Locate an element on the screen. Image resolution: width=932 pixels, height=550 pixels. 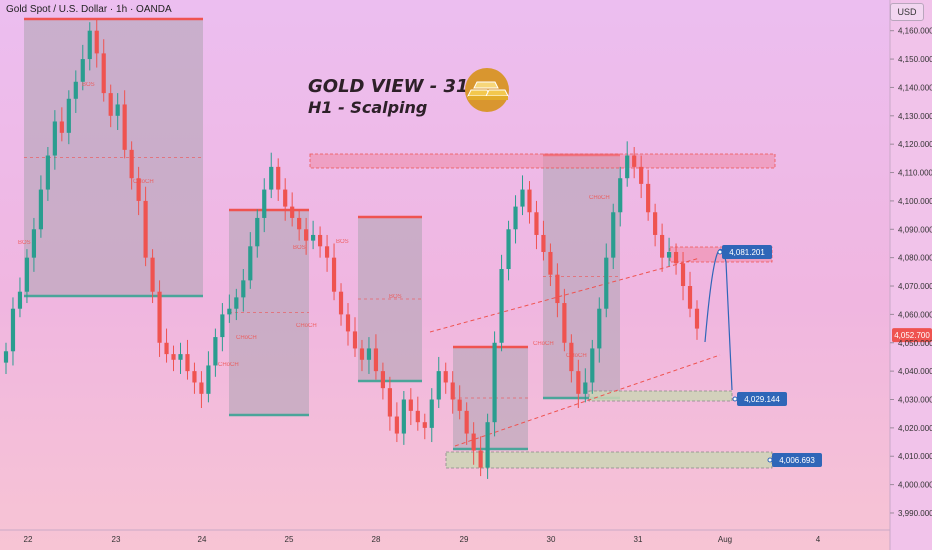
y-tick-label: 4,070.000 is located at coordinates (915, 286).